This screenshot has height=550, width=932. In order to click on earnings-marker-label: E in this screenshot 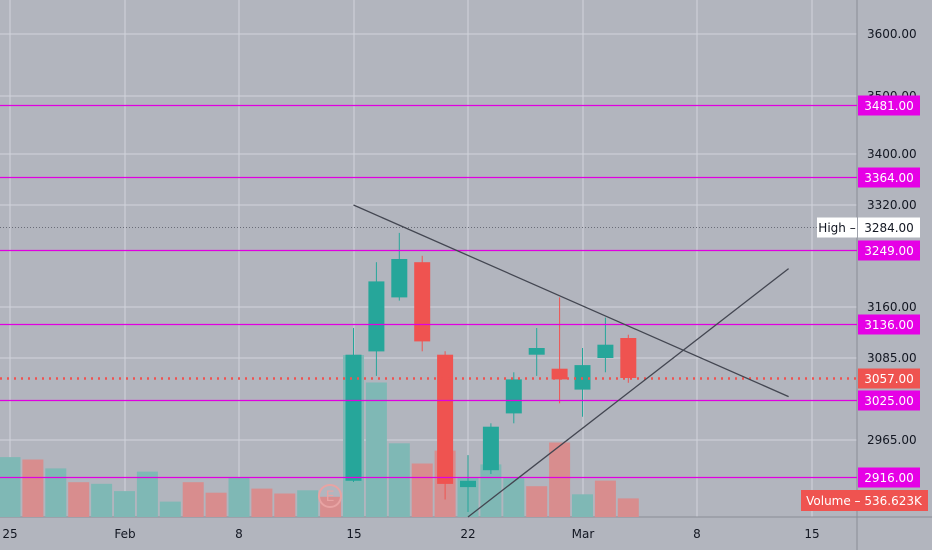, I will do `click(330, 497)`.